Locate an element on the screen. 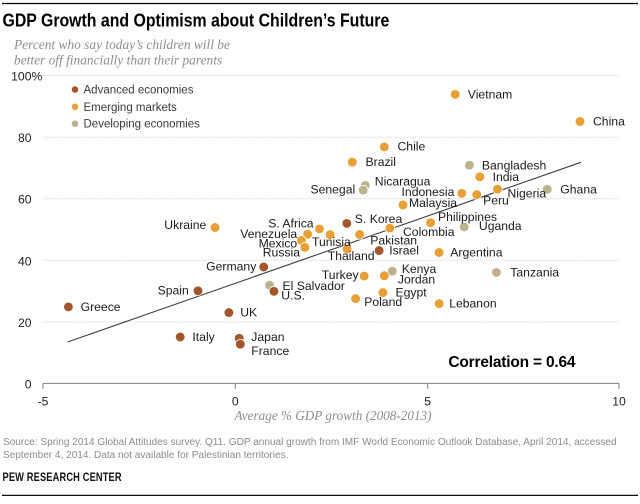 The width and height of the screenshot is (640, 504). svg-text: 60 is located at coordinates (25, 200).